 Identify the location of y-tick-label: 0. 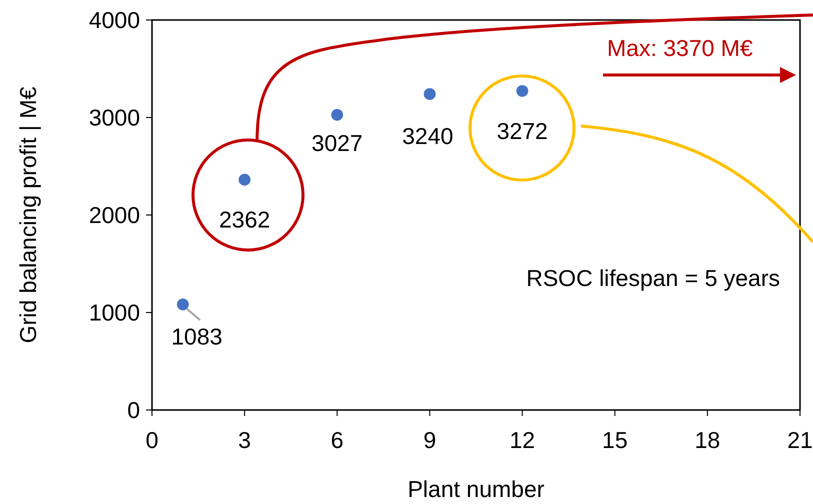
(133, 410).